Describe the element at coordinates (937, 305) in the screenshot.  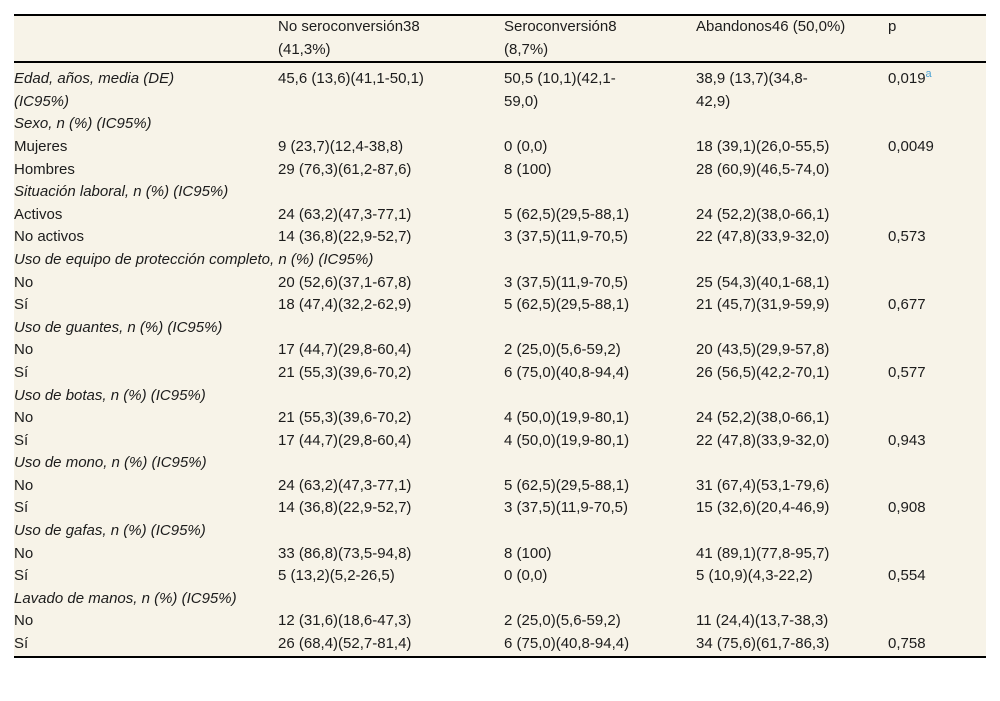
I see `p-value-cell: 0,677` at that location.